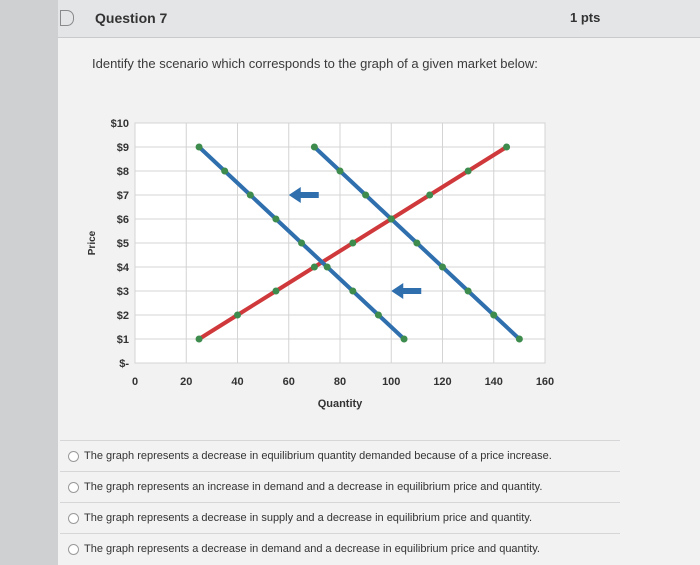 The width and height of the screenshot is (700, 565). I want to click on question-title: Question 7, so click(131, 18).